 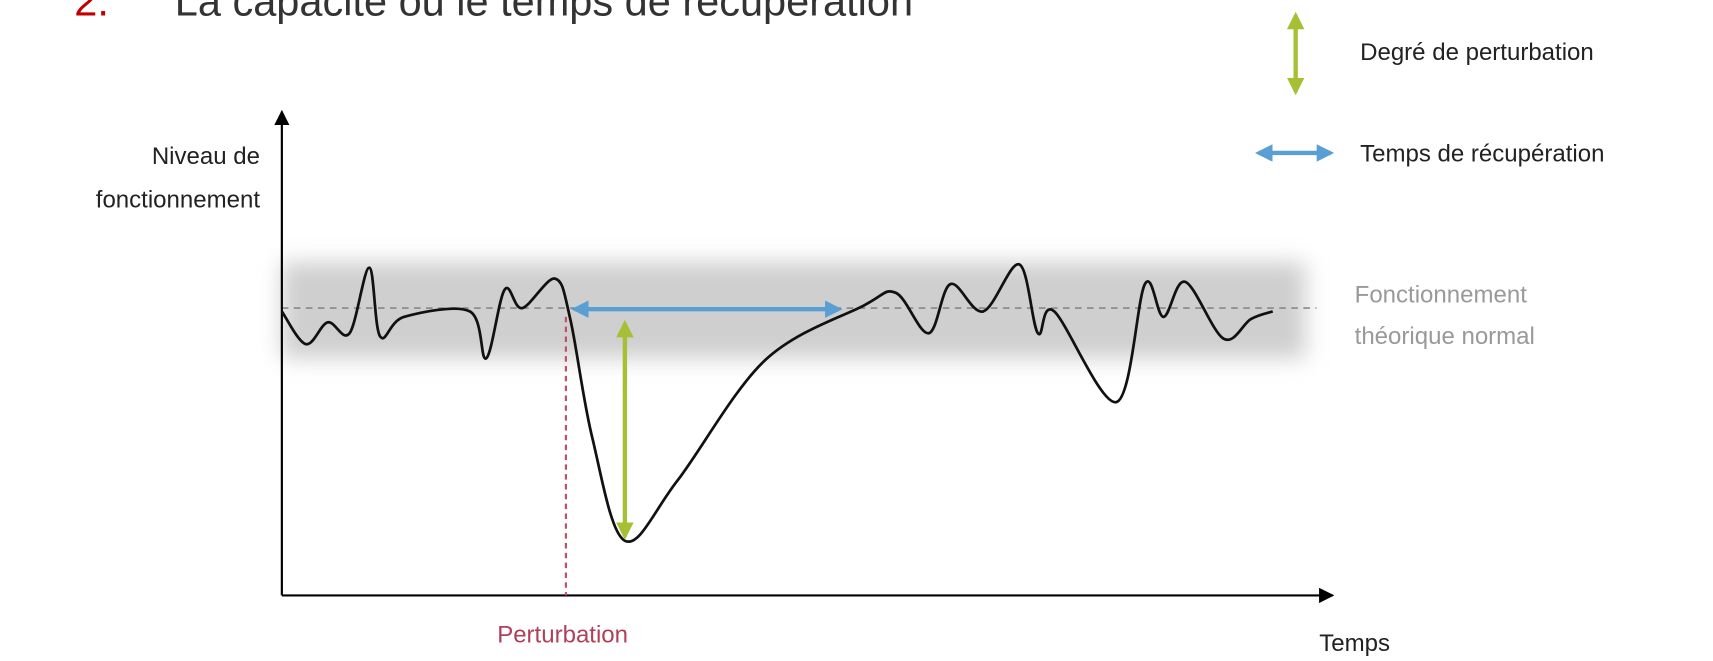 I want to click on heading-number: 2., so click(x=91, y=12).